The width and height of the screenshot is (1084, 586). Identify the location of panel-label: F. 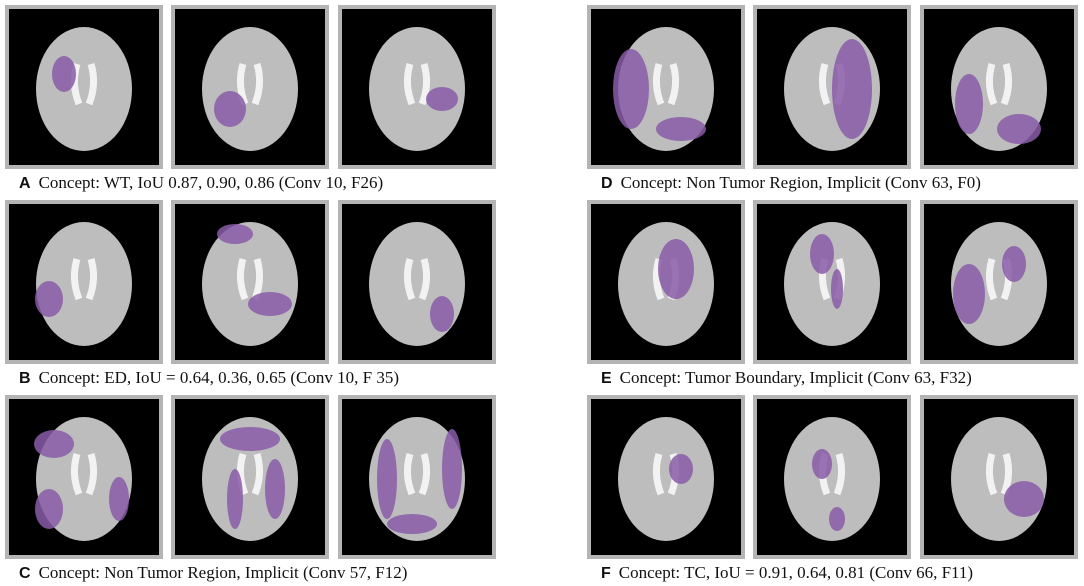
(606, 573).